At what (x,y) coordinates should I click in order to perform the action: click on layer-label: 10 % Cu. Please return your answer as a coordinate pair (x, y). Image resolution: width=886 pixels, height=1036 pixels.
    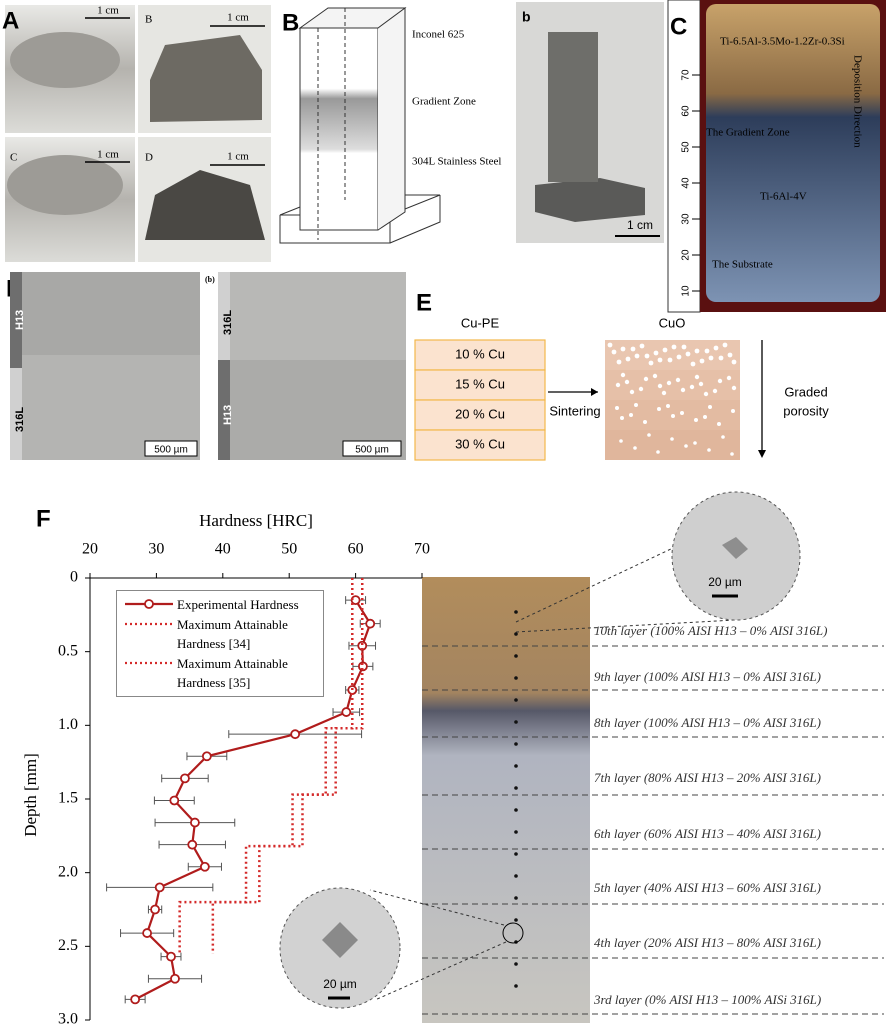
    Looking at the image, I should click on (480, 353).